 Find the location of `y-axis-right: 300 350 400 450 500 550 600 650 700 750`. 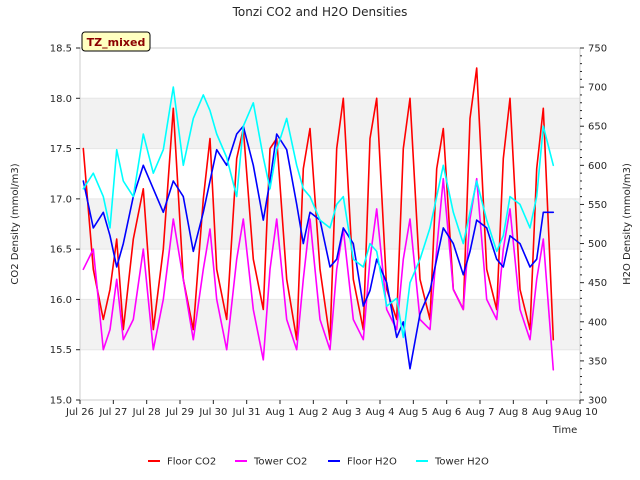

y-axis-right: 300 350 400 450 500 550 600 650 700 750 is located at coordinates (593, 225).